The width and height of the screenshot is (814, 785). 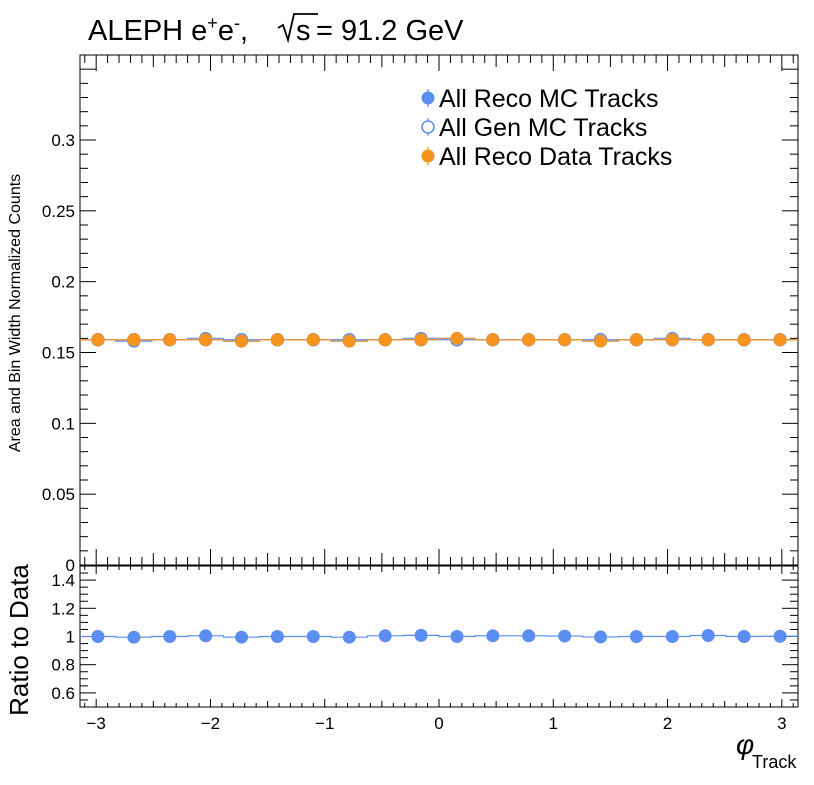 I want to click on main-y-tick-label: 0.3, so click(x=63, y=140).